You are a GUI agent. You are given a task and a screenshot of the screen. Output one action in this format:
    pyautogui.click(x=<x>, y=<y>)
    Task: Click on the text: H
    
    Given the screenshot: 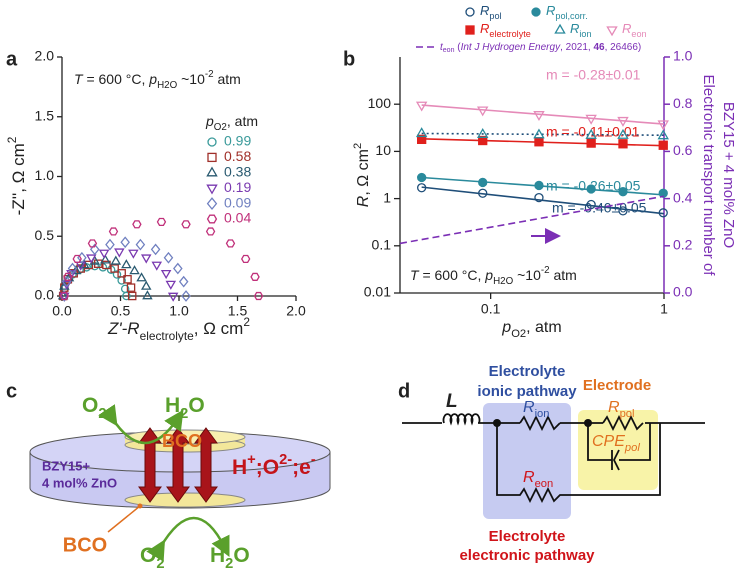 What is the action you would take?
    pyautogui.click(x=217, y=555)
    